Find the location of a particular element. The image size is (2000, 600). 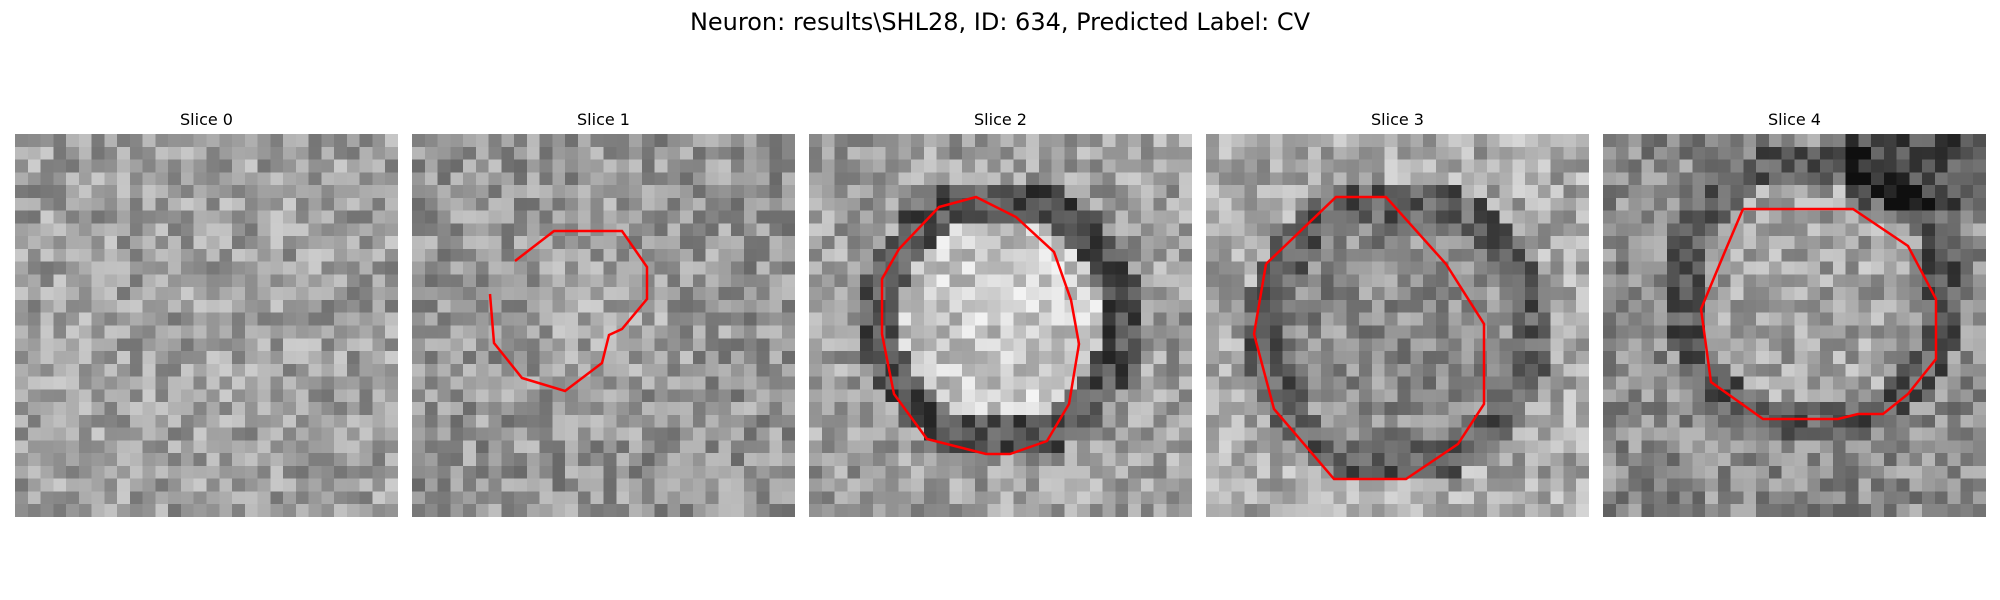

slice-panel-3: Slice 3 is located at coordinates (1397, 313).